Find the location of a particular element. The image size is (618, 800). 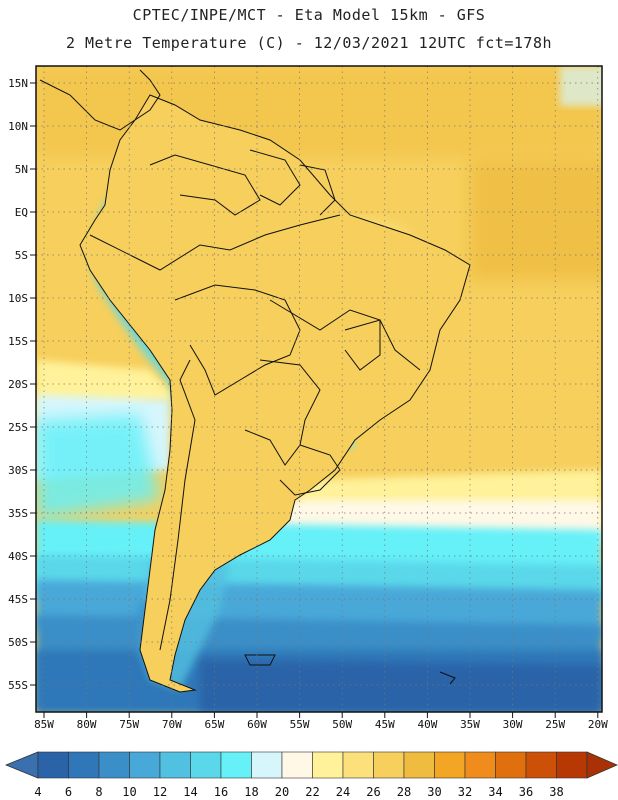

colorbar-label: 24 is located at coordinates (343, 792).